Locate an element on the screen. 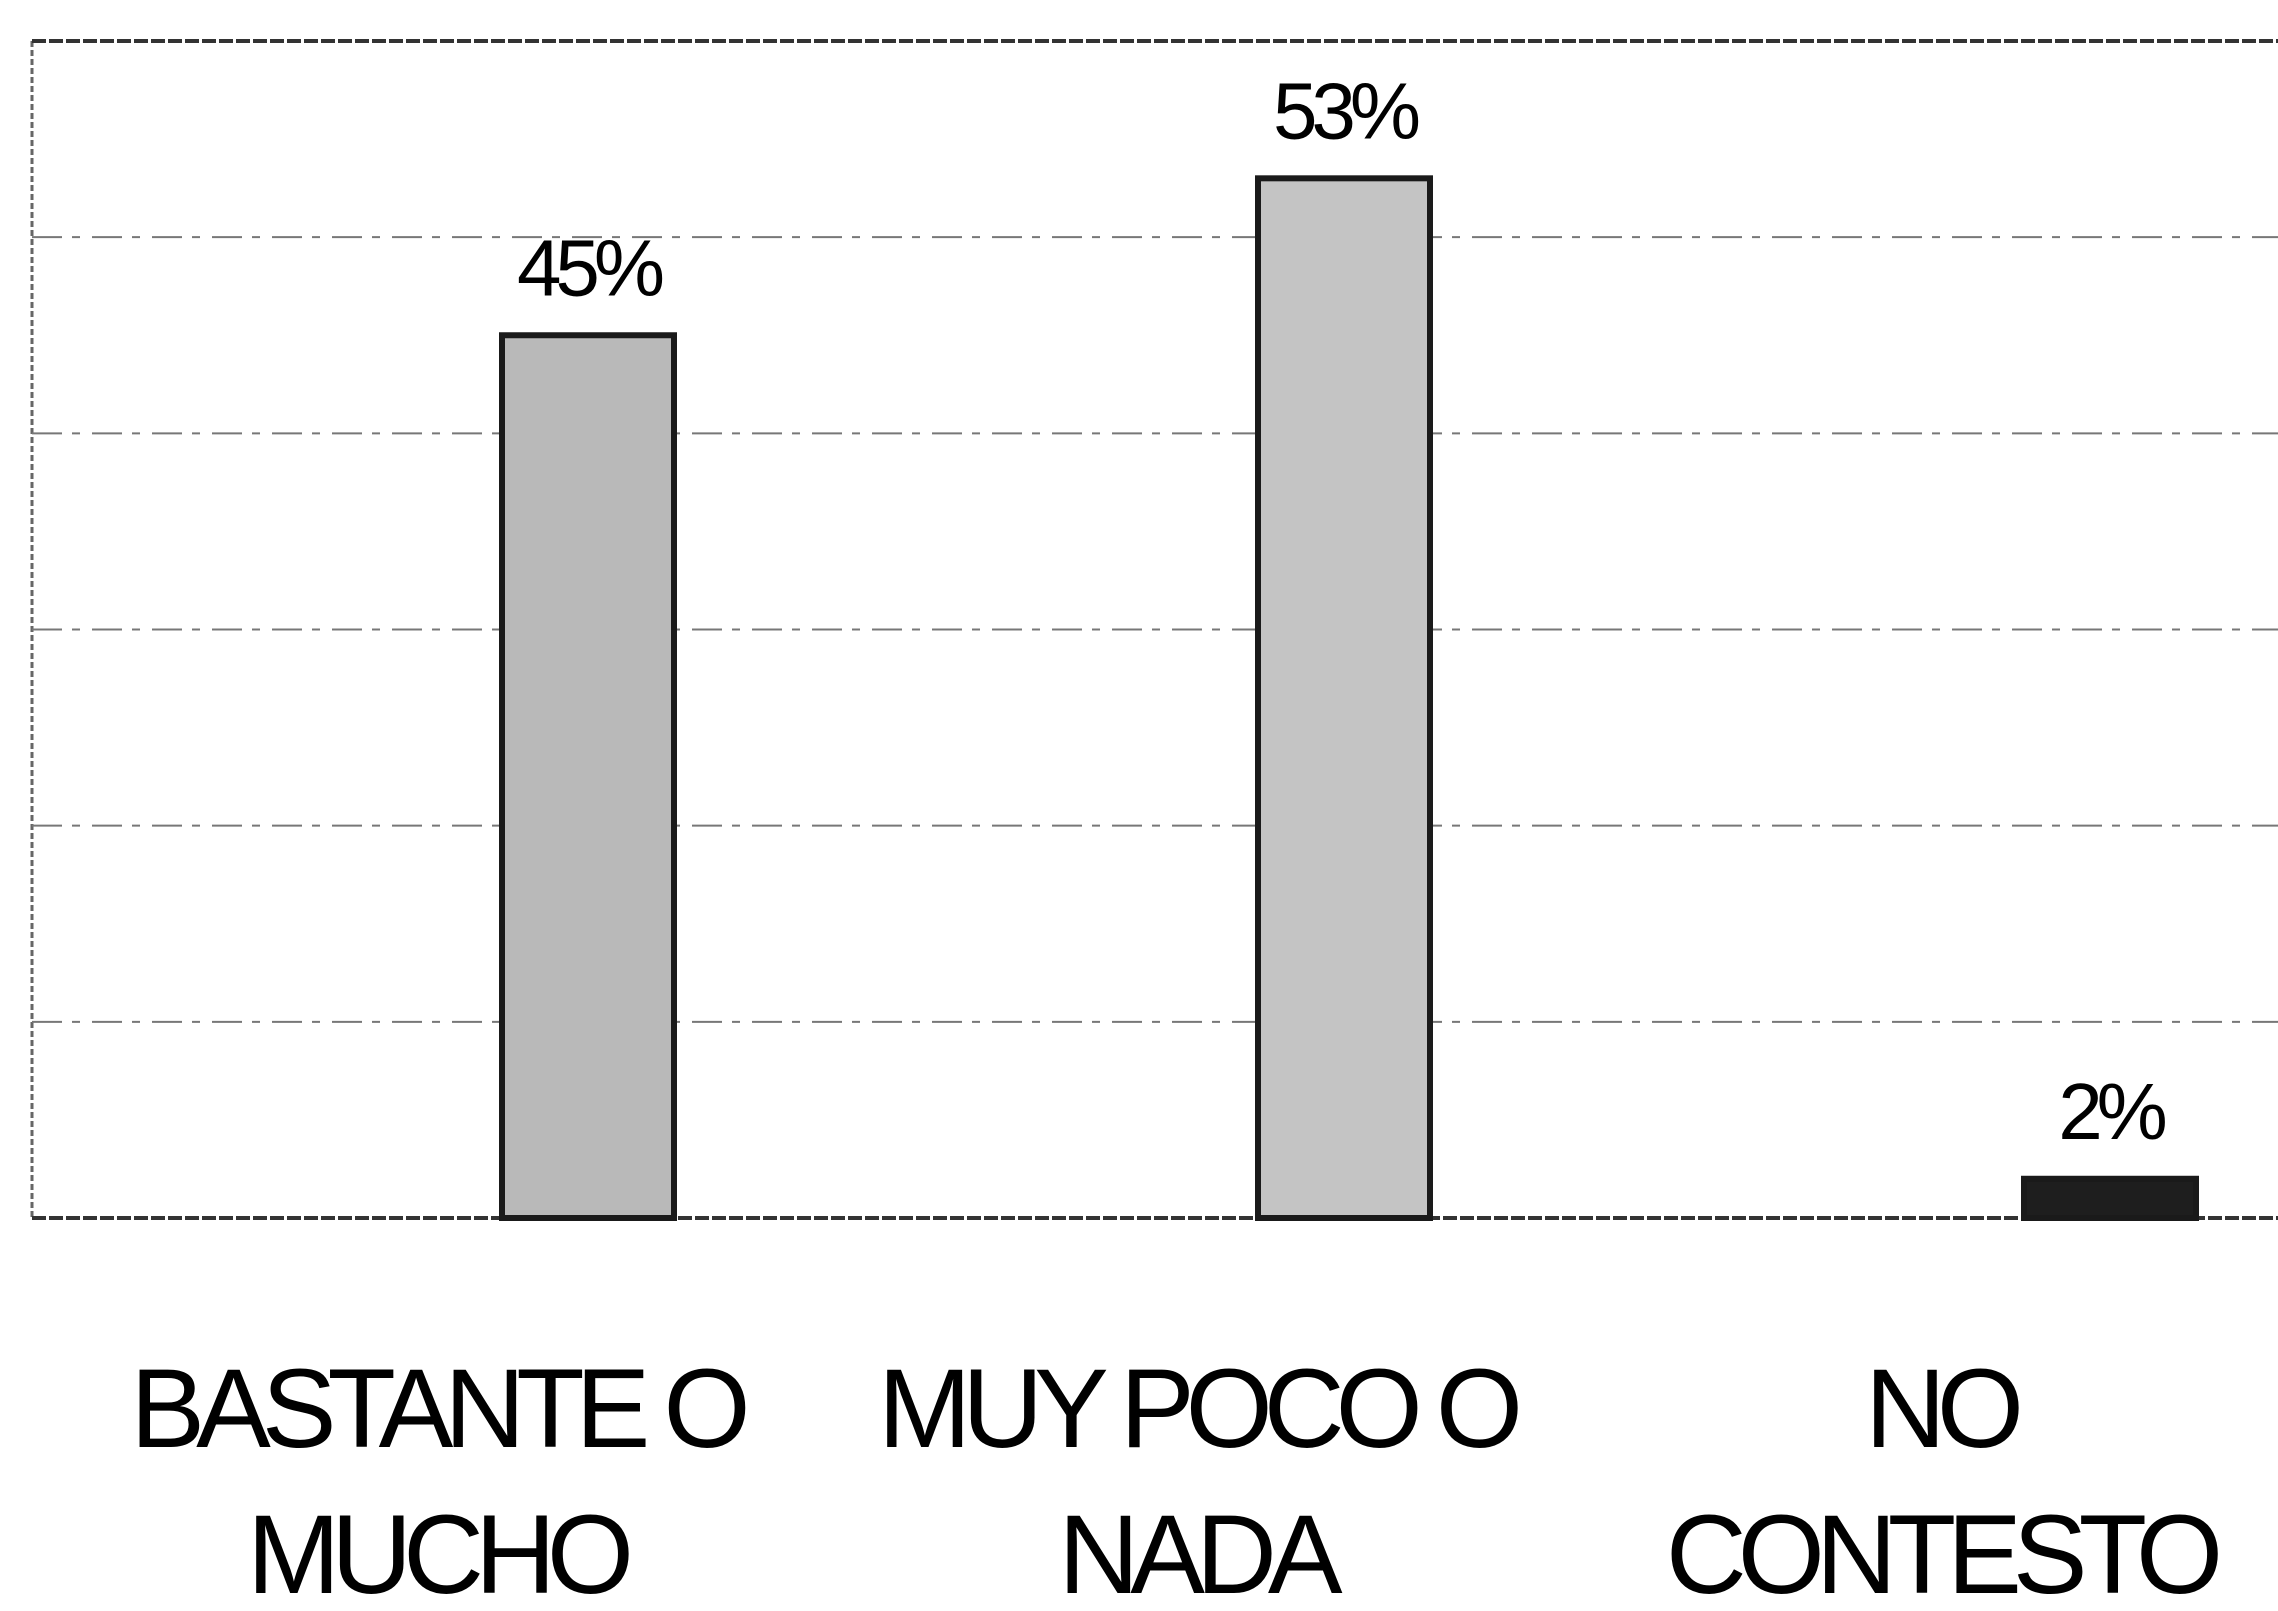 Image resolution: width=2278 pixels, height=1611 pixels. value-label: 2% is located at coordinates (2111, 1111).